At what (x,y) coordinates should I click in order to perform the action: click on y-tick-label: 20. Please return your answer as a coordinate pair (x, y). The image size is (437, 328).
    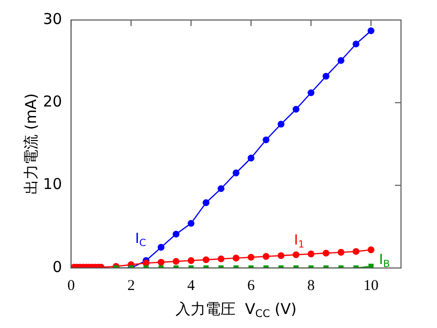
    Looking at the image, I should click on (52, 101).